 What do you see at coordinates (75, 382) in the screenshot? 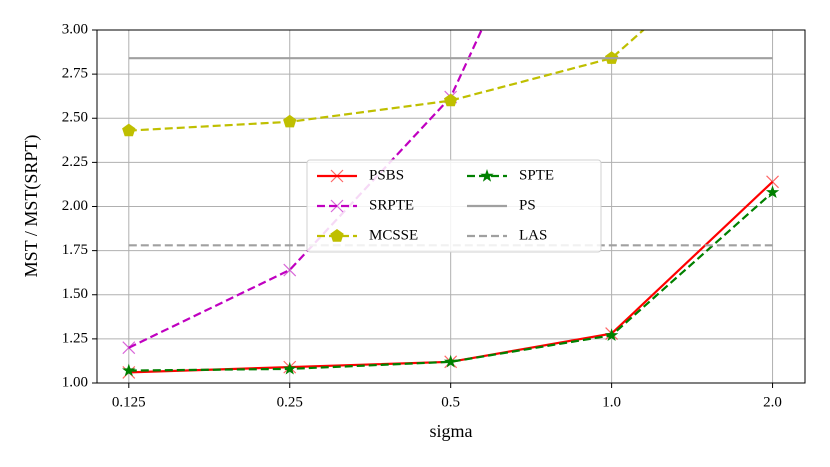
I see `y-tick-label: 1.00` at bounding box center [75, 382].